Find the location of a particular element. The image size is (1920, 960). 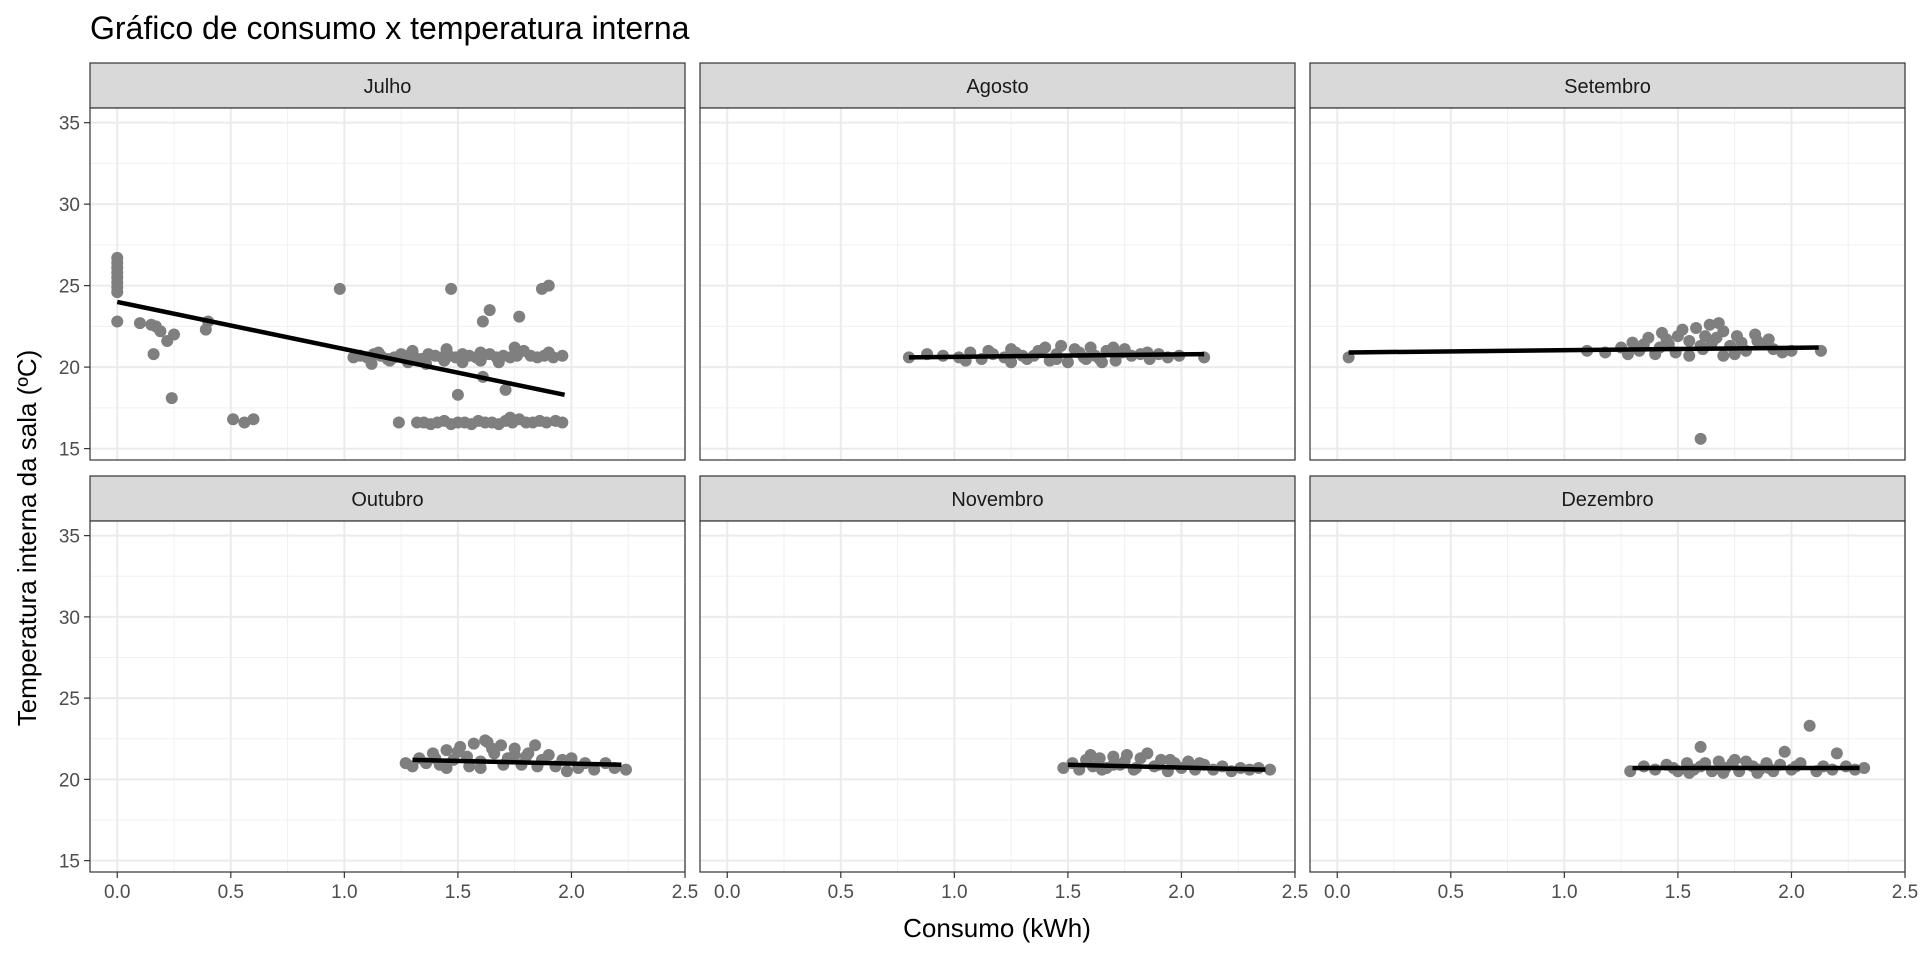

facet-panel-agosto: Agosto is located at coordinates (997, 261).